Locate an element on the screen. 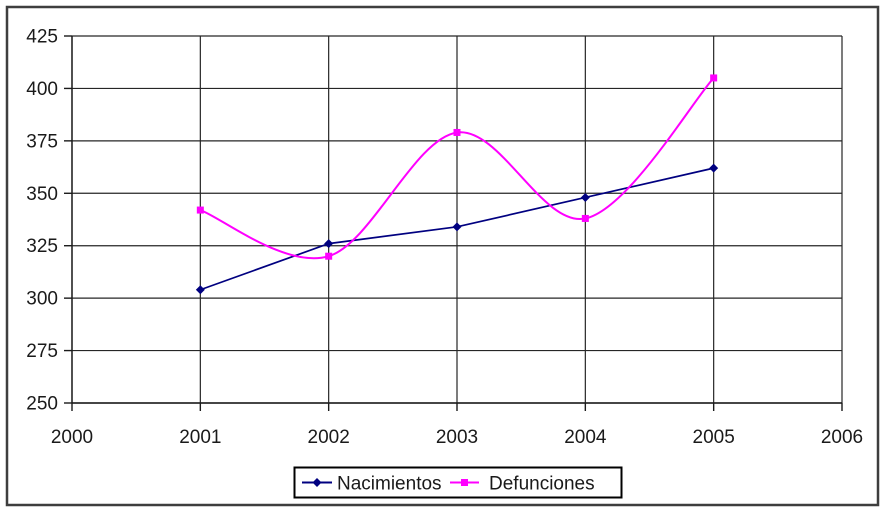 This screenshot has height=512, width=886. legend-item-defunciones: Defunciones is located at coordinates (522, 484).